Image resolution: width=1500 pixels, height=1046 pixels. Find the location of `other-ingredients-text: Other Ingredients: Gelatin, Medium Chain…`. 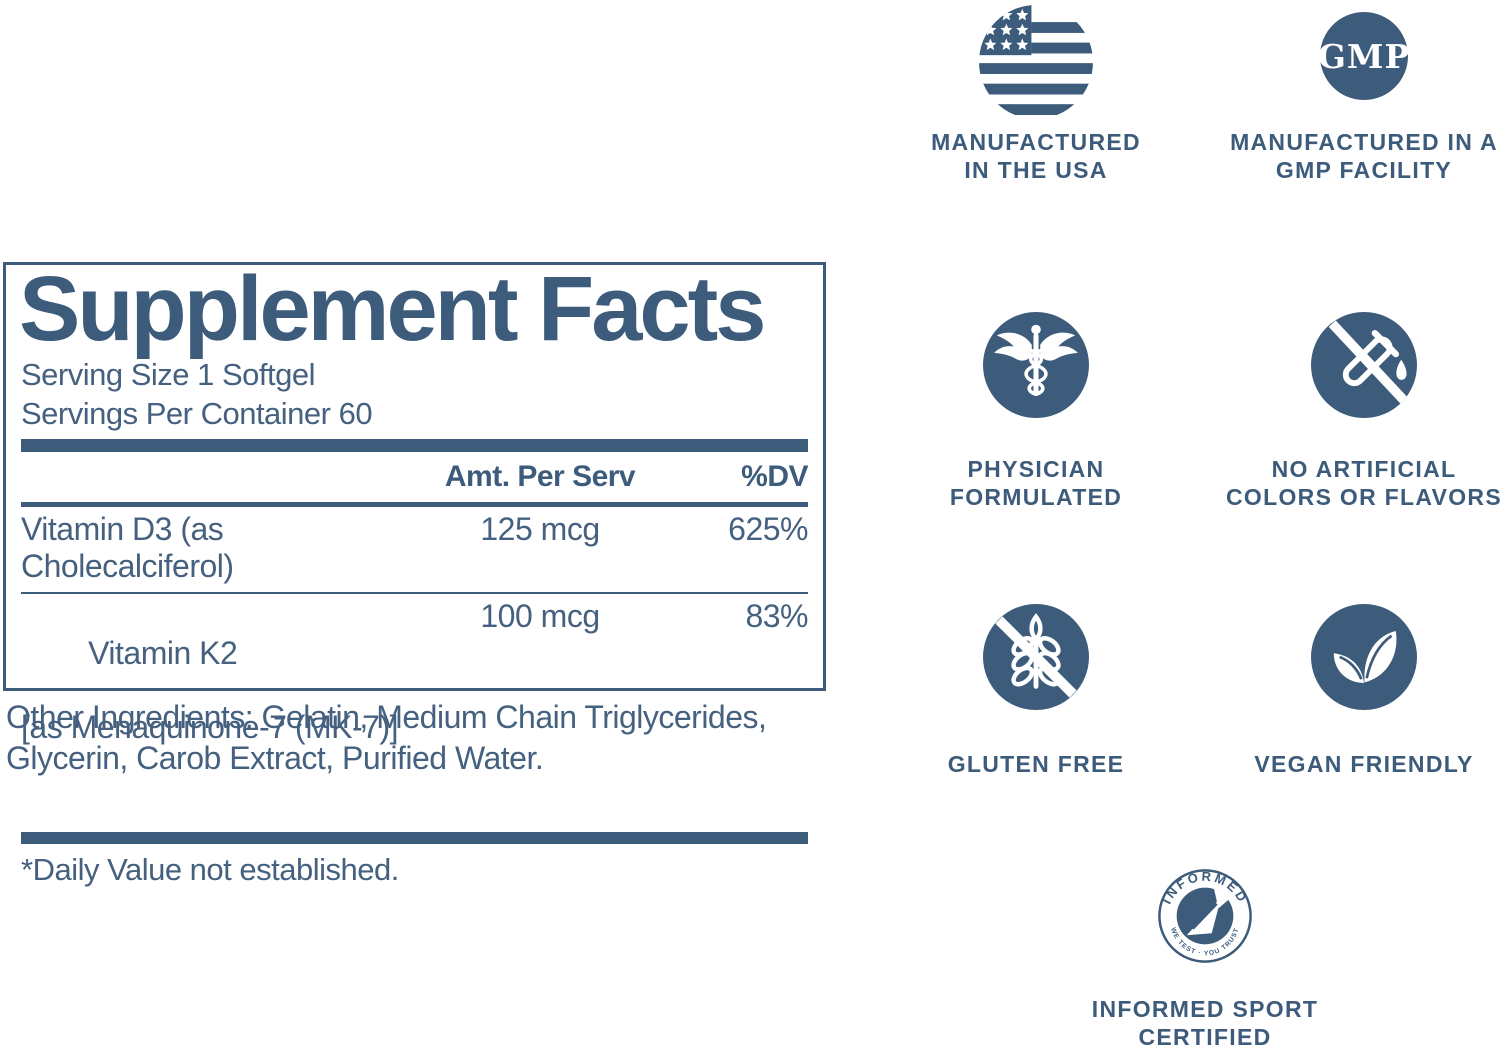

other-ingredients-text: Other Ingredients: Gelatin, Medium Chain… is located at coordinates (386, 737).